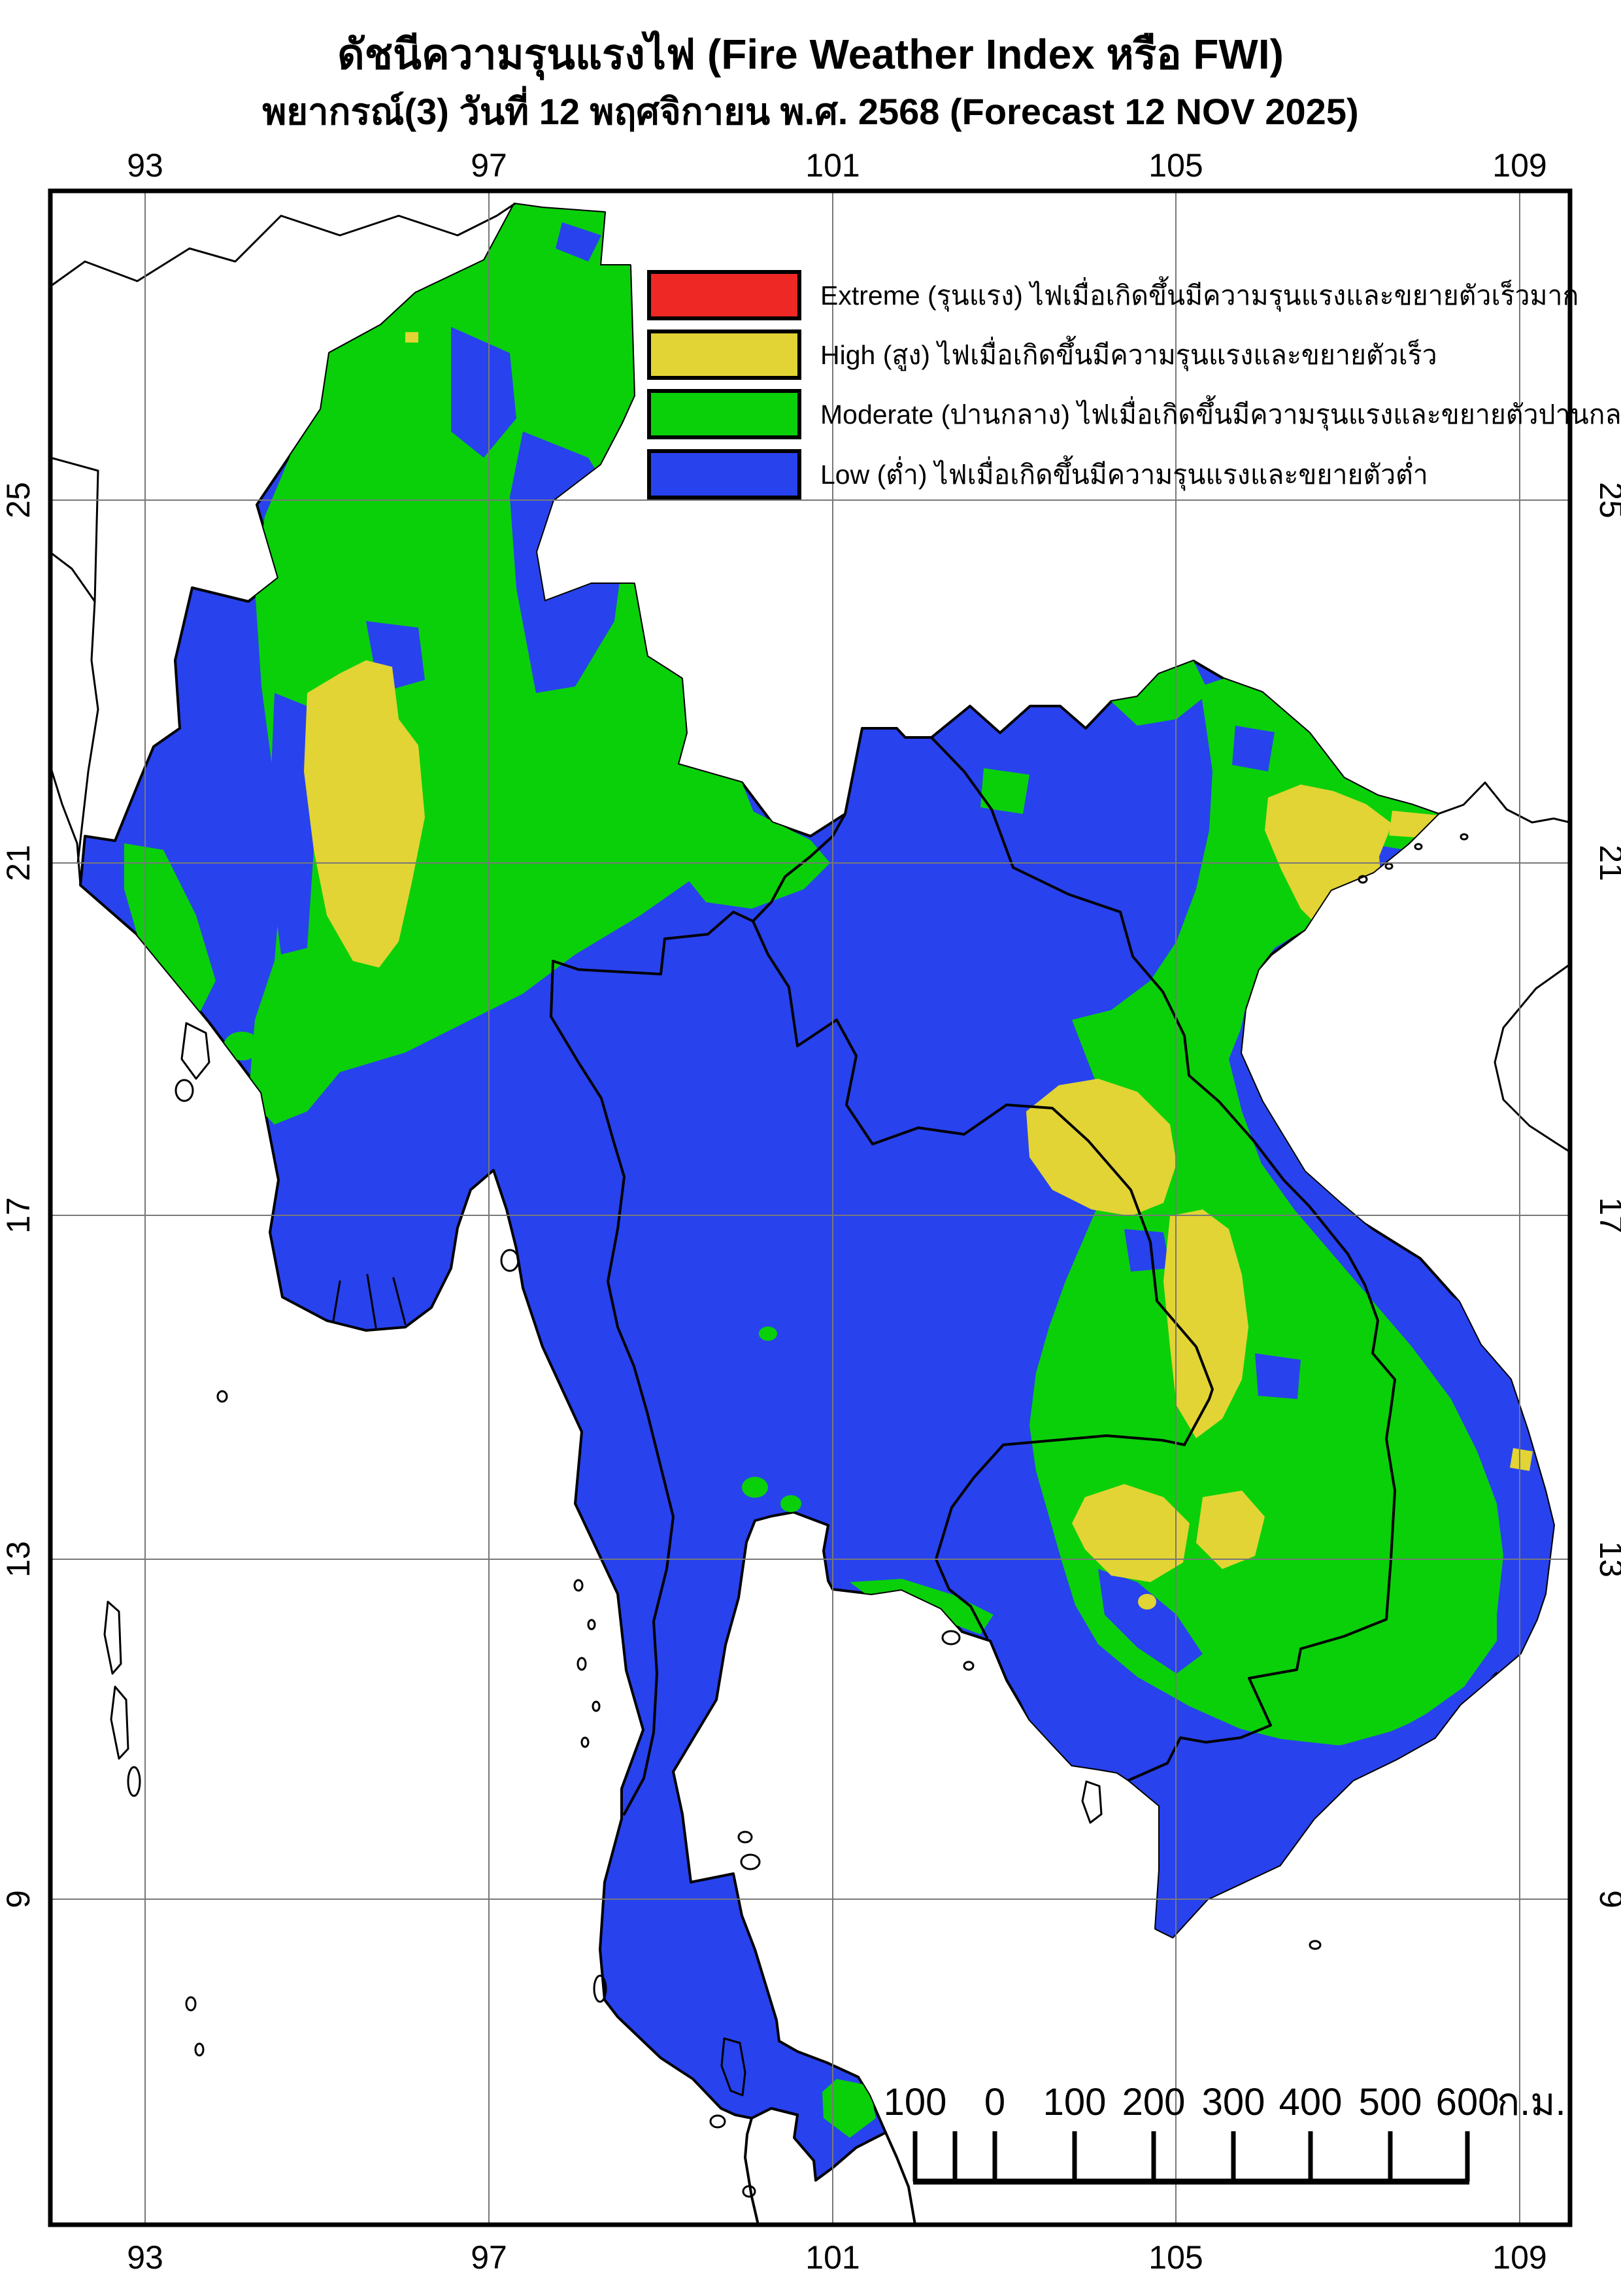  I want to click on hainan-island, so click(1532, 1058).